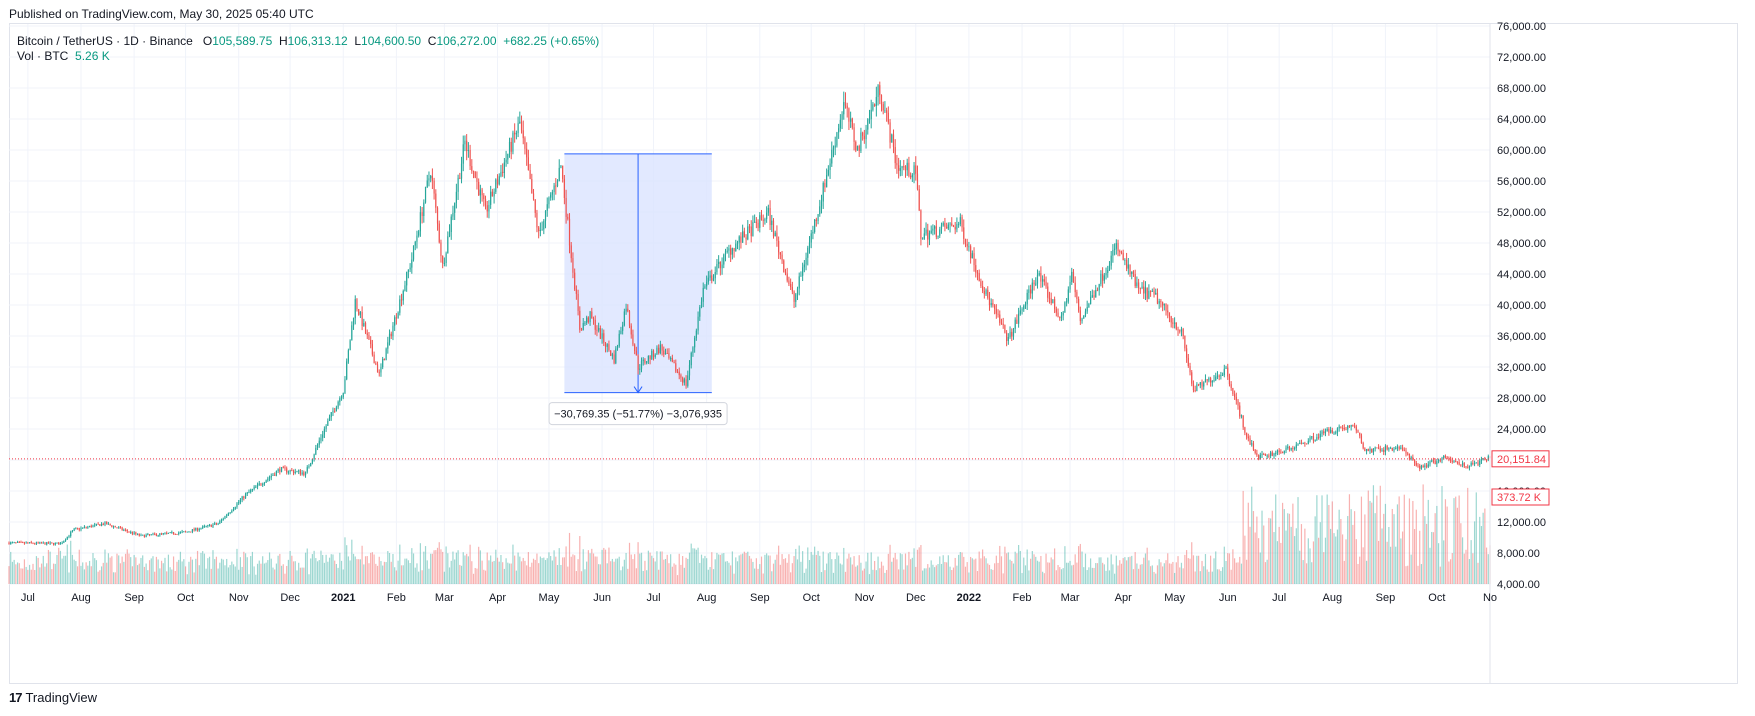 The height and width of the screenshot is (716, 1755). Describe the element at coordinates (53, 697) in the screenshot. I see `tradingview-footer: 17 TradingView` at that location.